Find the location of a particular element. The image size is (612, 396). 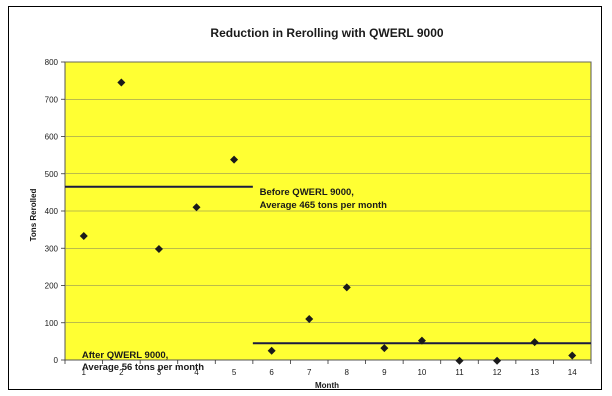

x-tick-label: 9 is located at coordinates (384, 372).